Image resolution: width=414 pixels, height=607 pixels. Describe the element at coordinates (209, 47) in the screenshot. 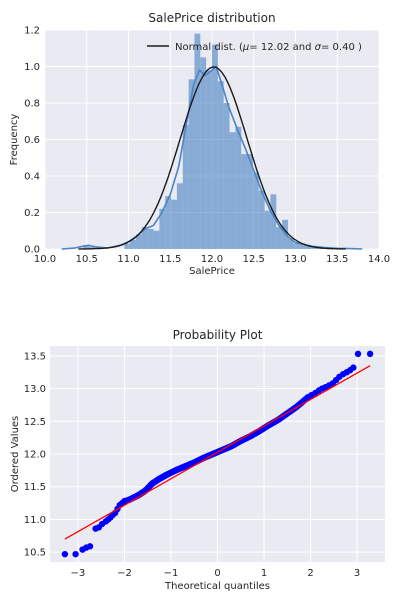

I see `legend-label-prefix: Normal dist. (` at that location.